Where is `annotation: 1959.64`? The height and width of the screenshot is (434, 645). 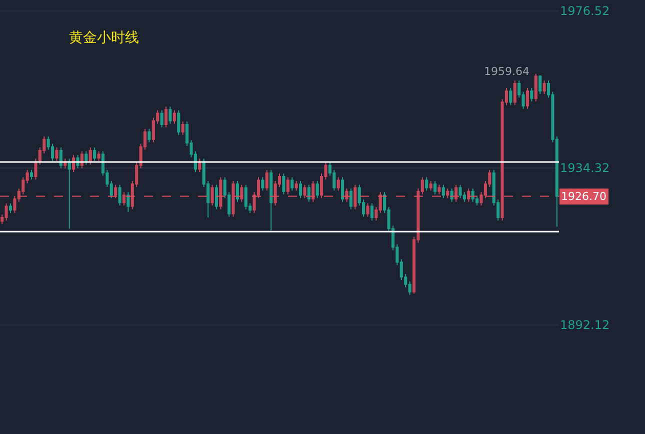
annotation: 1959.64 is located at coordinates (507, 71).